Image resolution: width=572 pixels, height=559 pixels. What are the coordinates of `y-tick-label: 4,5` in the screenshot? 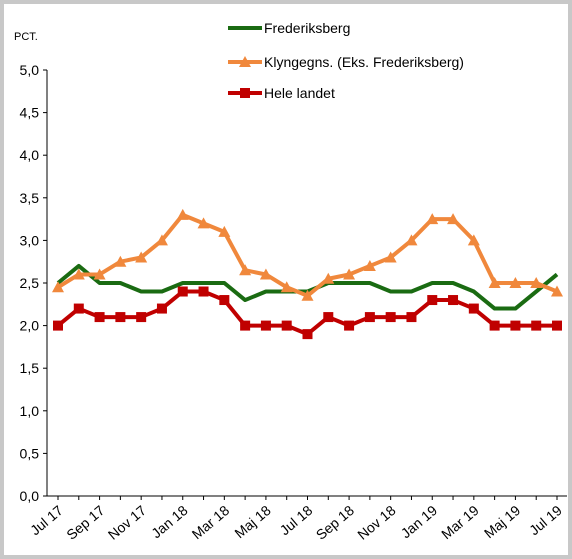 It's located at (30, 113).